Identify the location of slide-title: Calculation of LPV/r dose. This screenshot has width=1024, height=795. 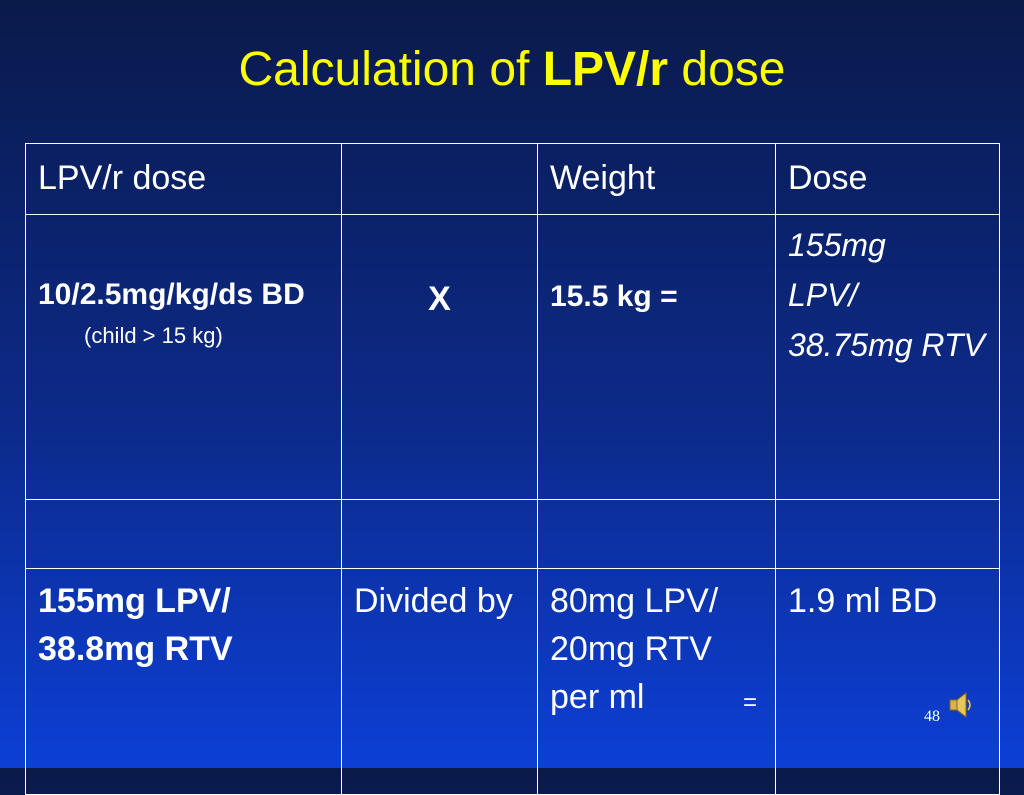
(512, 70).